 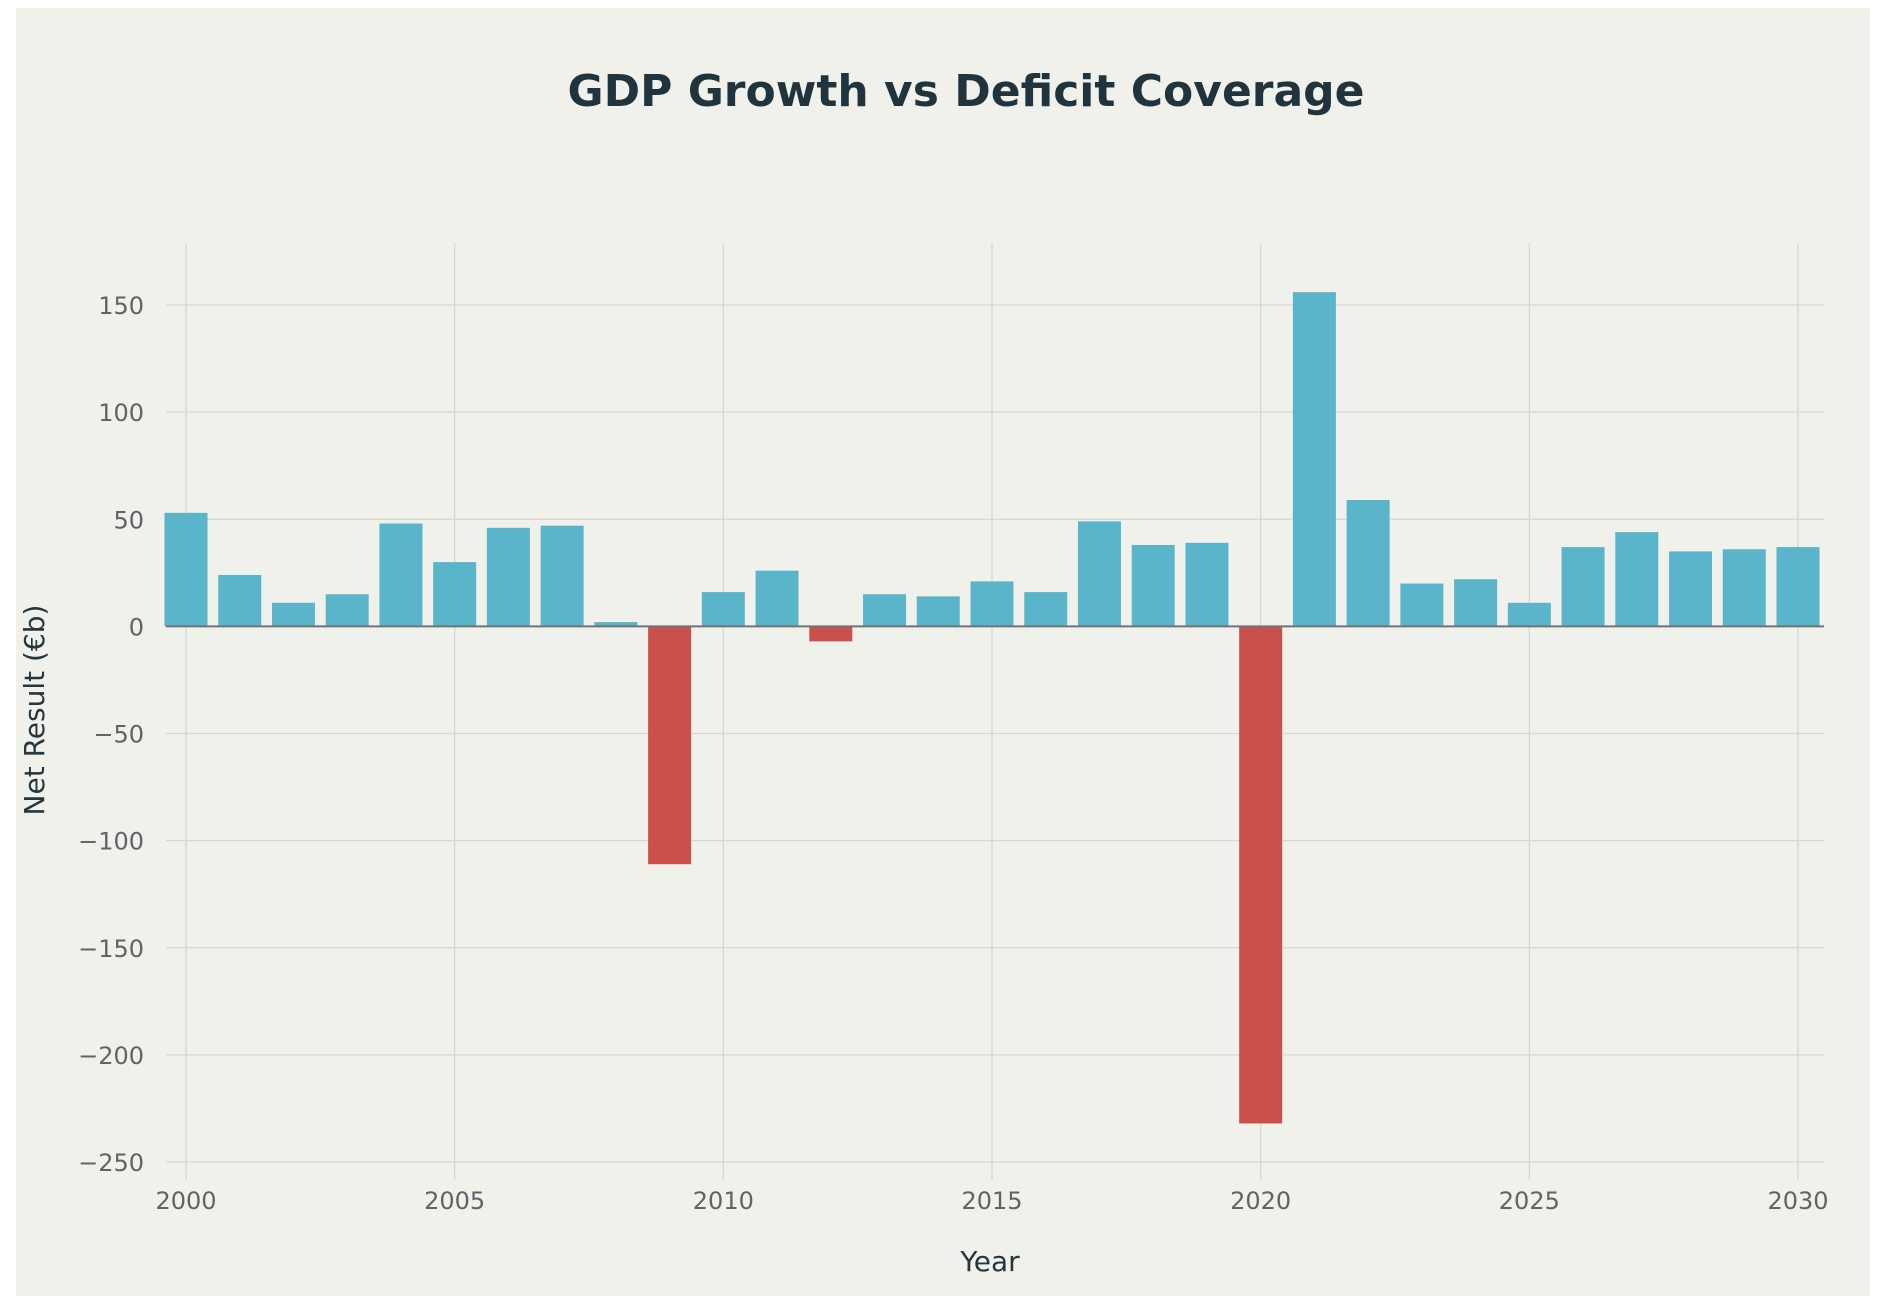 What do you see at coordinates (128, 520) in the screenshot?
I see `y-tick-label: 50` at bounding box center [128, 520].